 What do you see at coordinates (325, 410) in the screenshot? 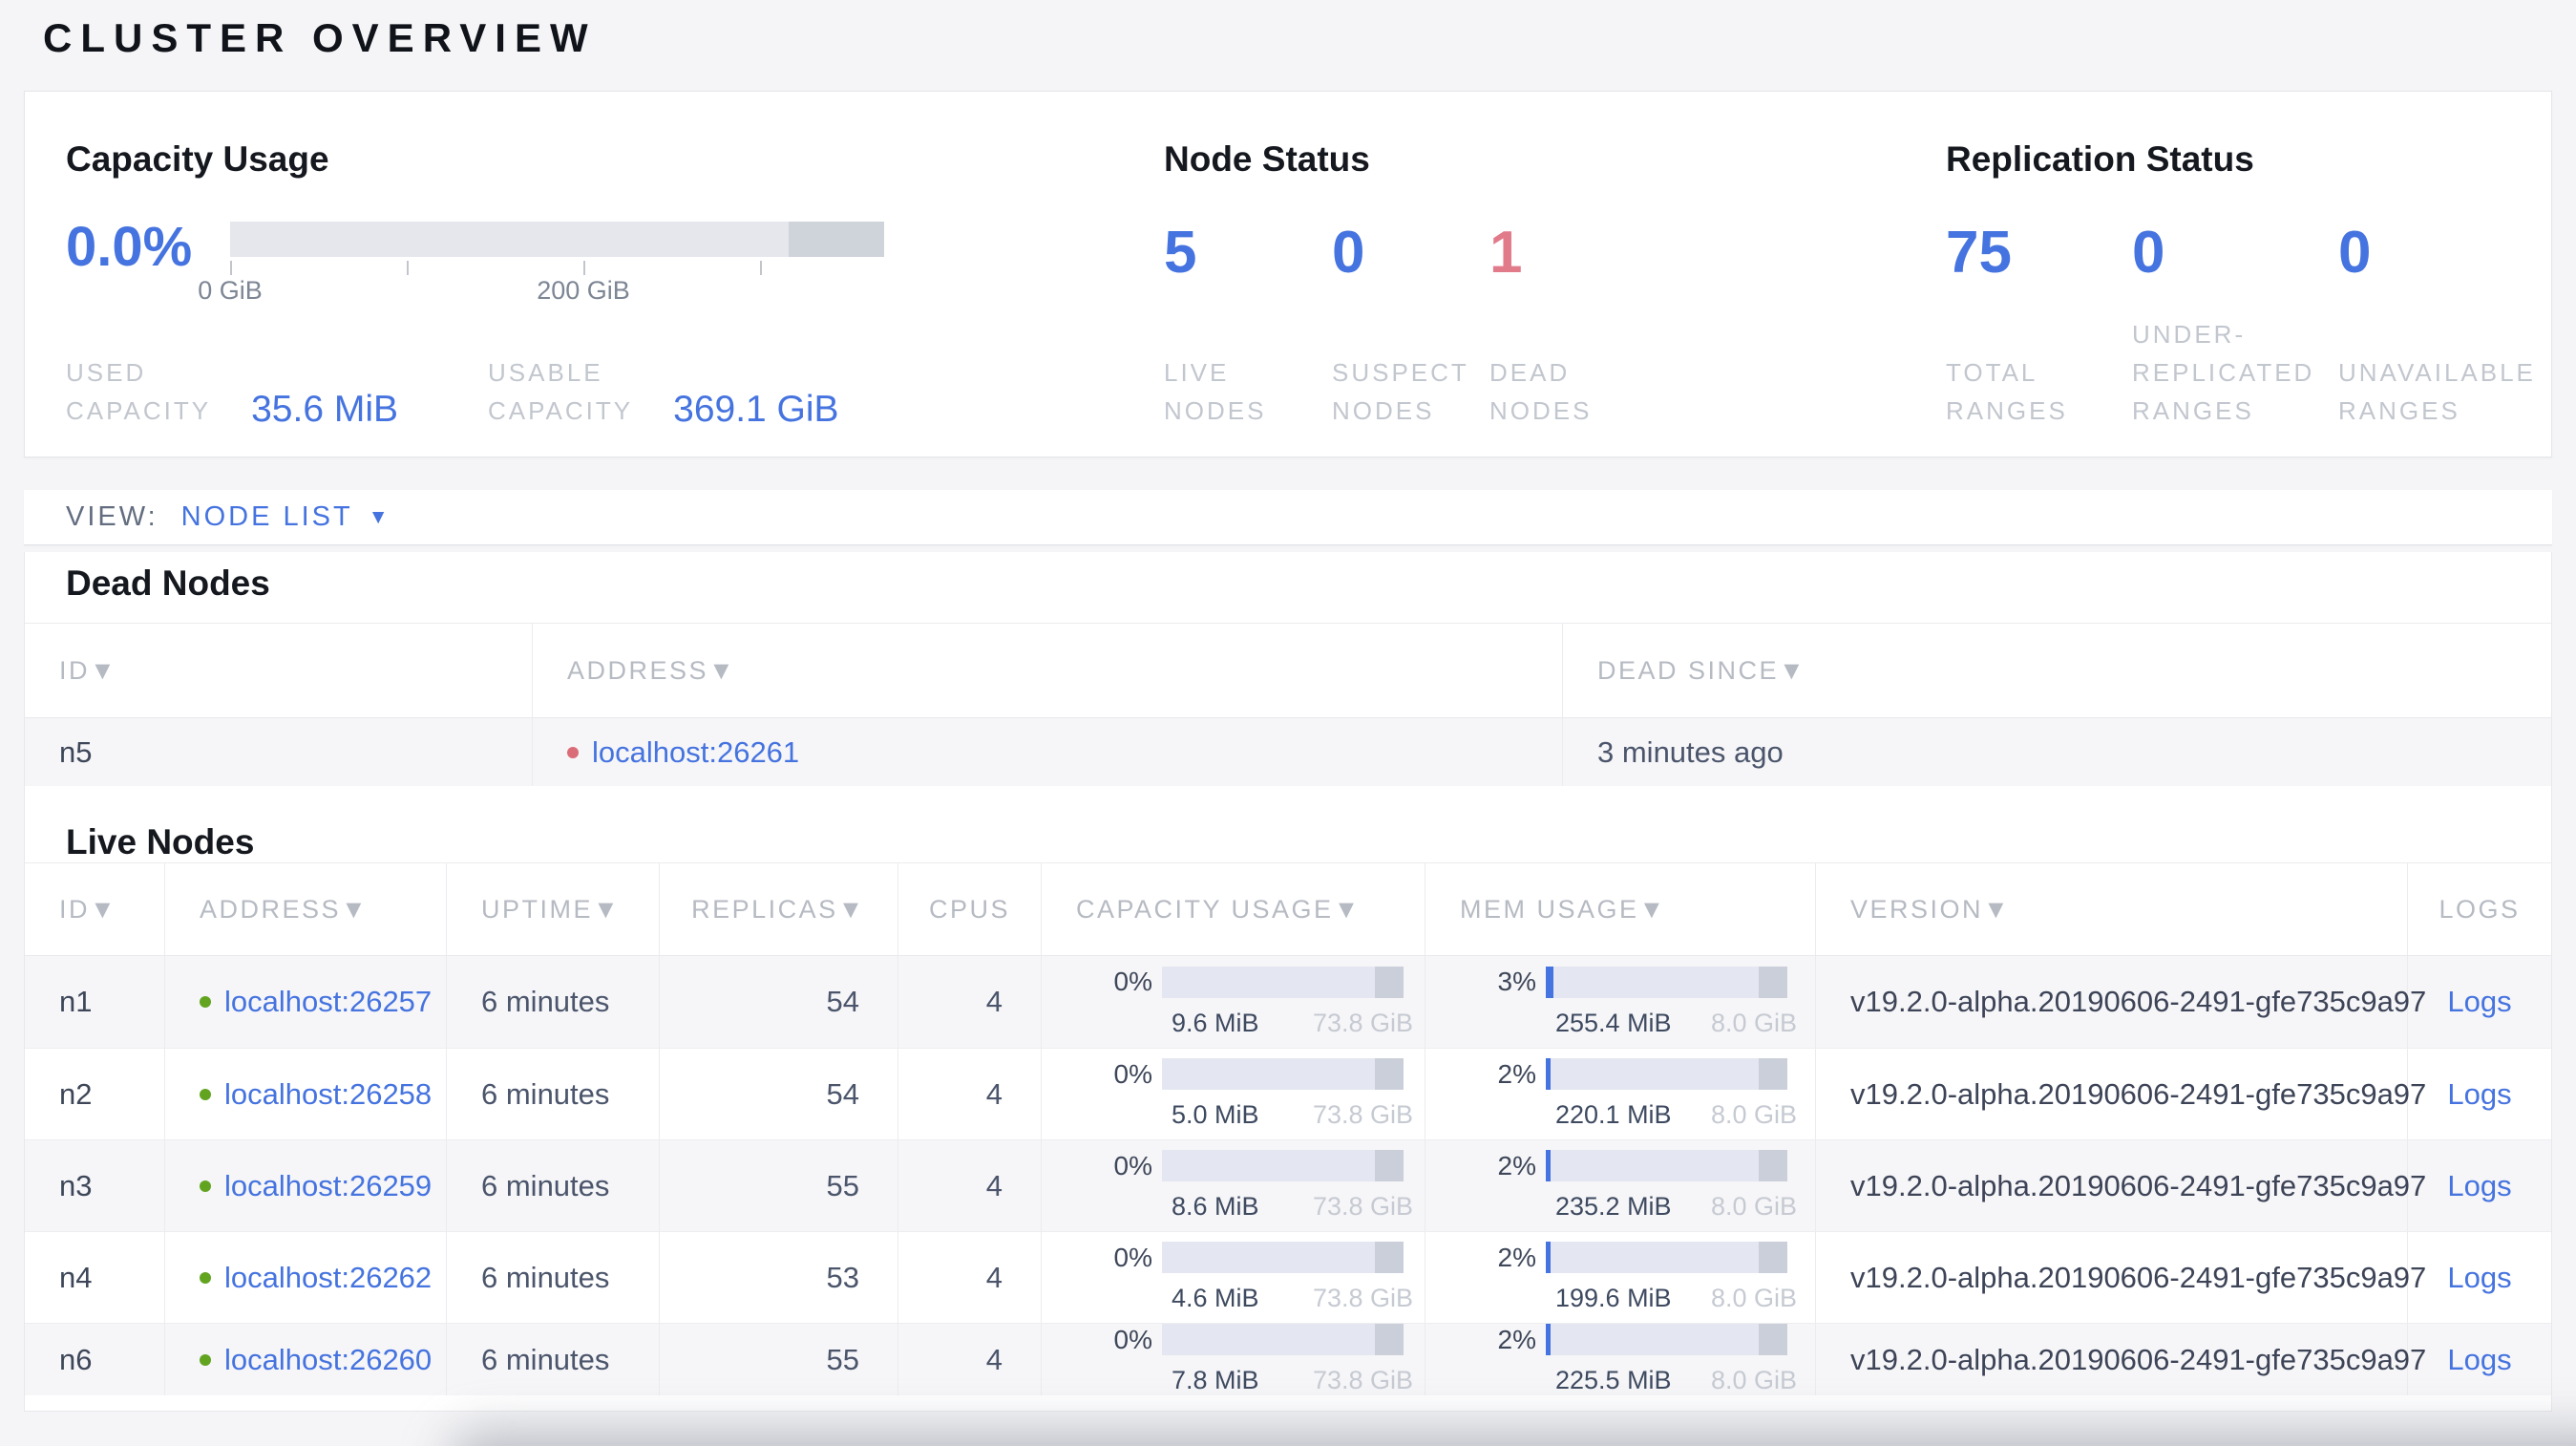
I see `used-capacity-value: 35.6 MiB` at bounding box center [325, 410].